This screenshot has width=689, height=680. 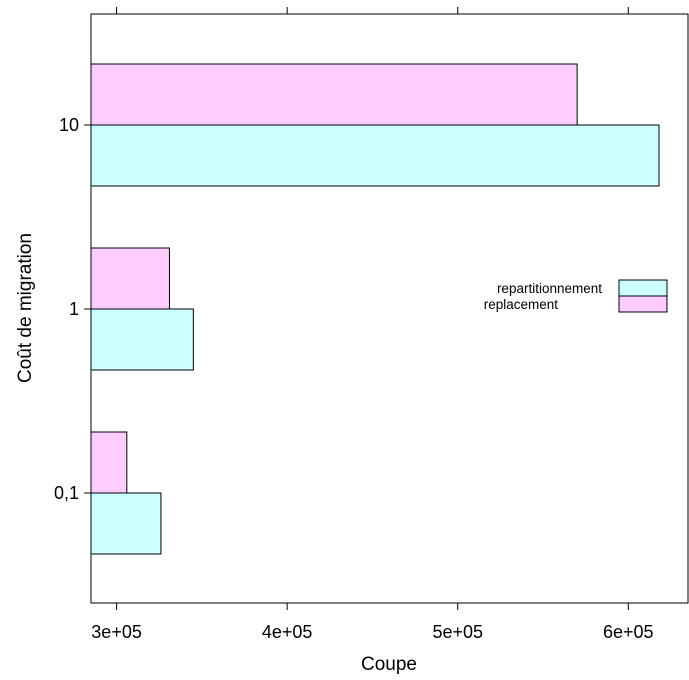 I want to click on x-tick-label: 3e+05, so click(x=116, y=632).